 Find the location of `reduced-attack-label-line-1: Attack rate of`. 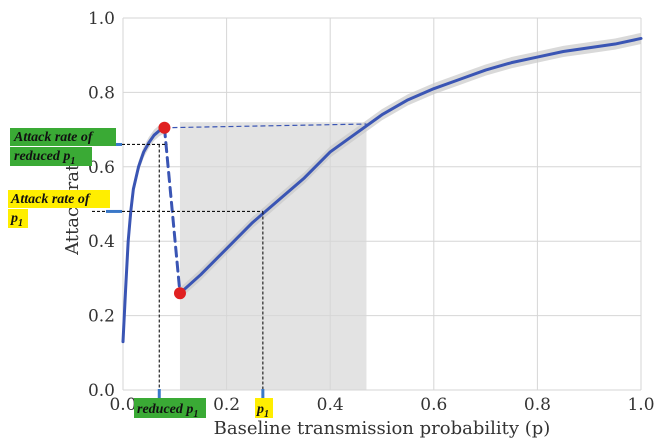

reduced-attack-label-line-1: Attack rate of is located at coordinates (53, 137).